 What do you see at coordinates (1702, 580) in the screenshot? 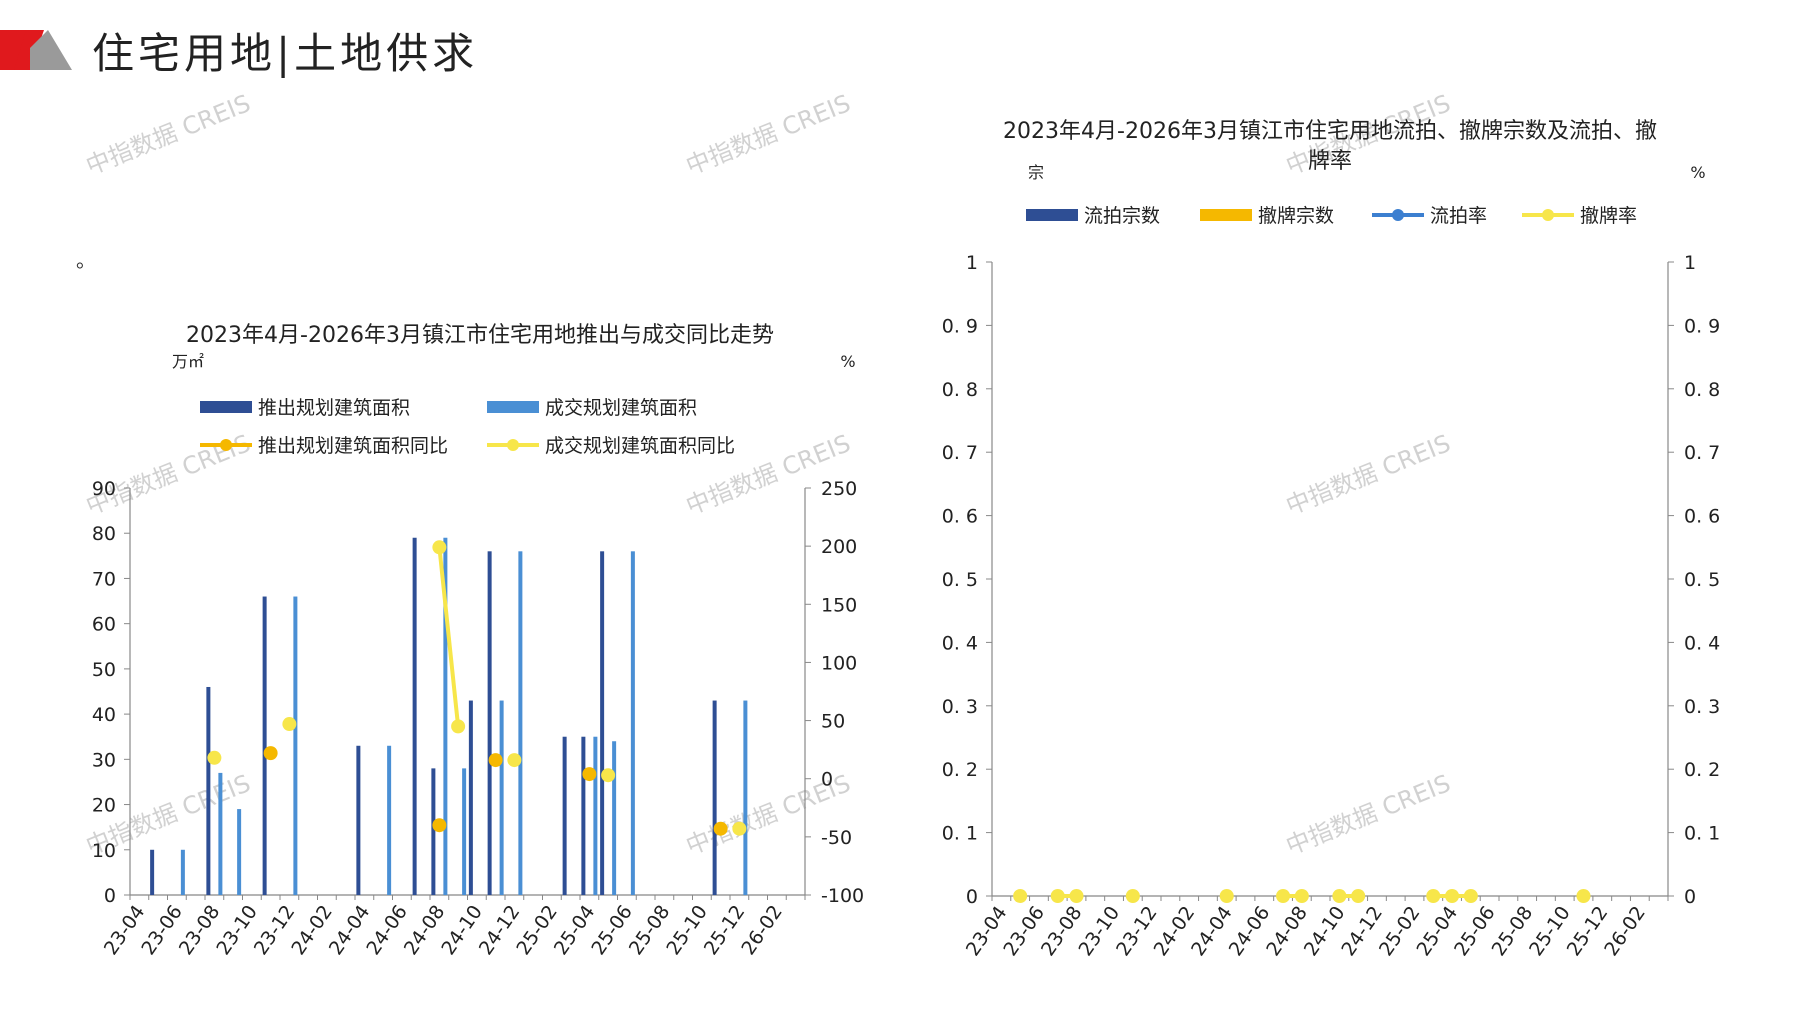
I see `y-right-tick-label: 0. 5` at bounding box center [1702, 580].